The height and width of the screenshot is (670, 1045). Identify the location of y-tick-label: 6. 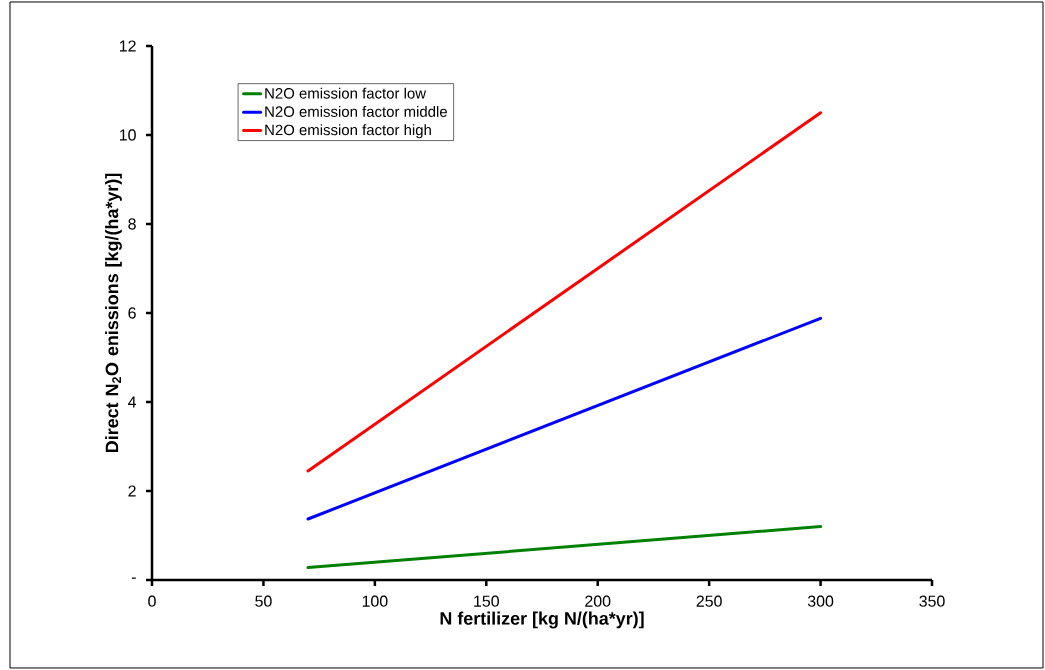
(132, 313).